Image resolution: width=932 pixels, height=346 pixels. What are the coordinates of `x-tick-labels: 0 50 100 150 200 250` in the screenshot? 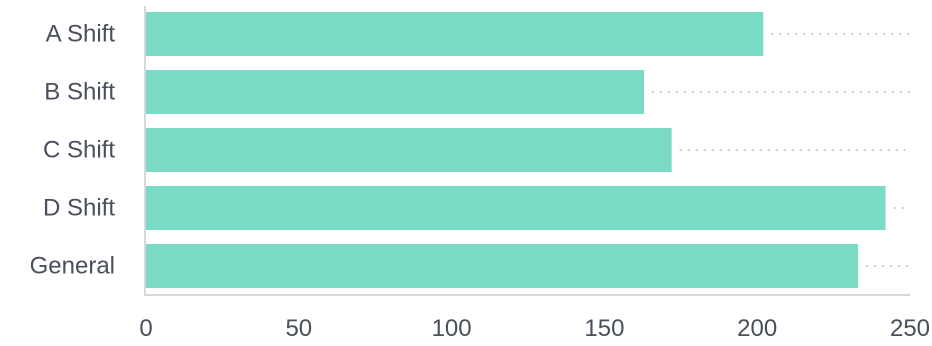 It's located at (534, 328).